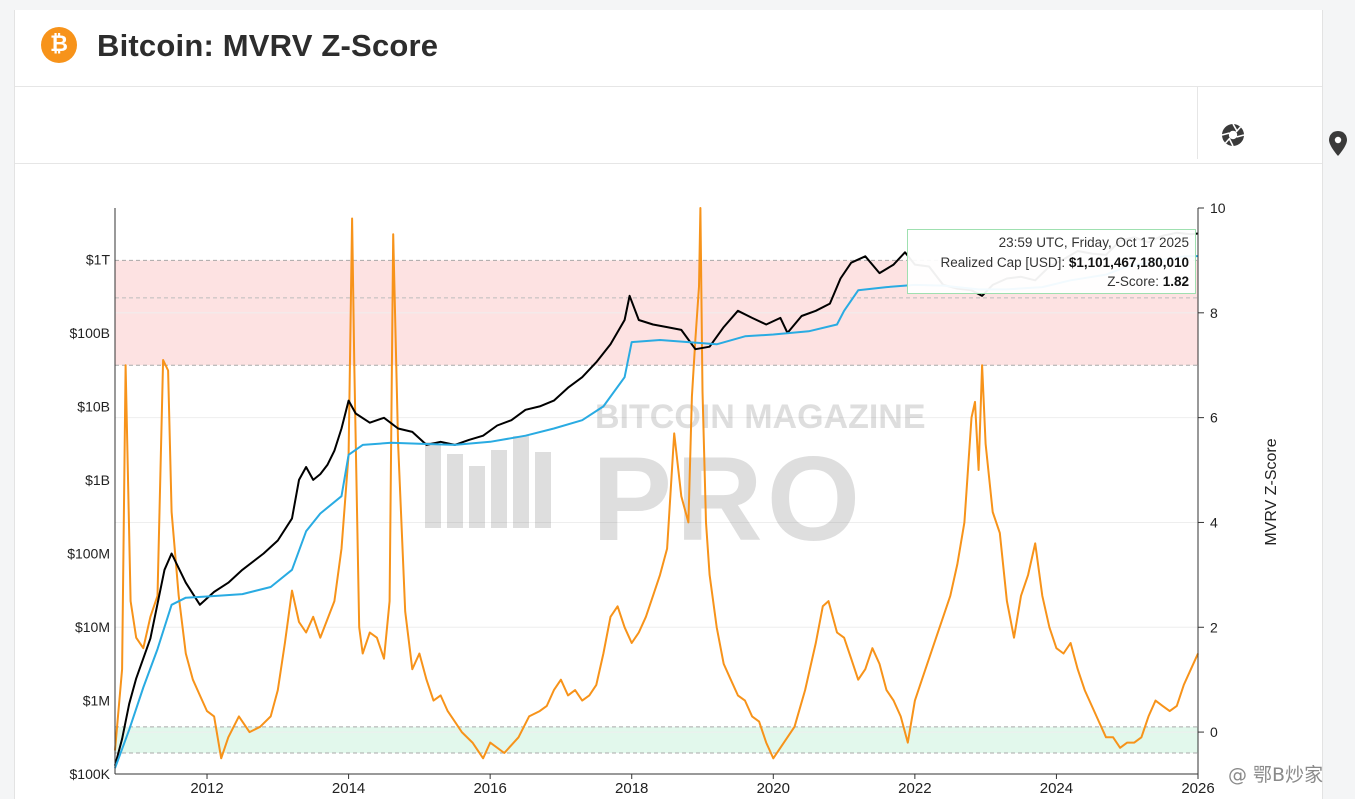 The image size is (1355, 799). I want to click on x-tick-label: 2020, so click(773, 788).